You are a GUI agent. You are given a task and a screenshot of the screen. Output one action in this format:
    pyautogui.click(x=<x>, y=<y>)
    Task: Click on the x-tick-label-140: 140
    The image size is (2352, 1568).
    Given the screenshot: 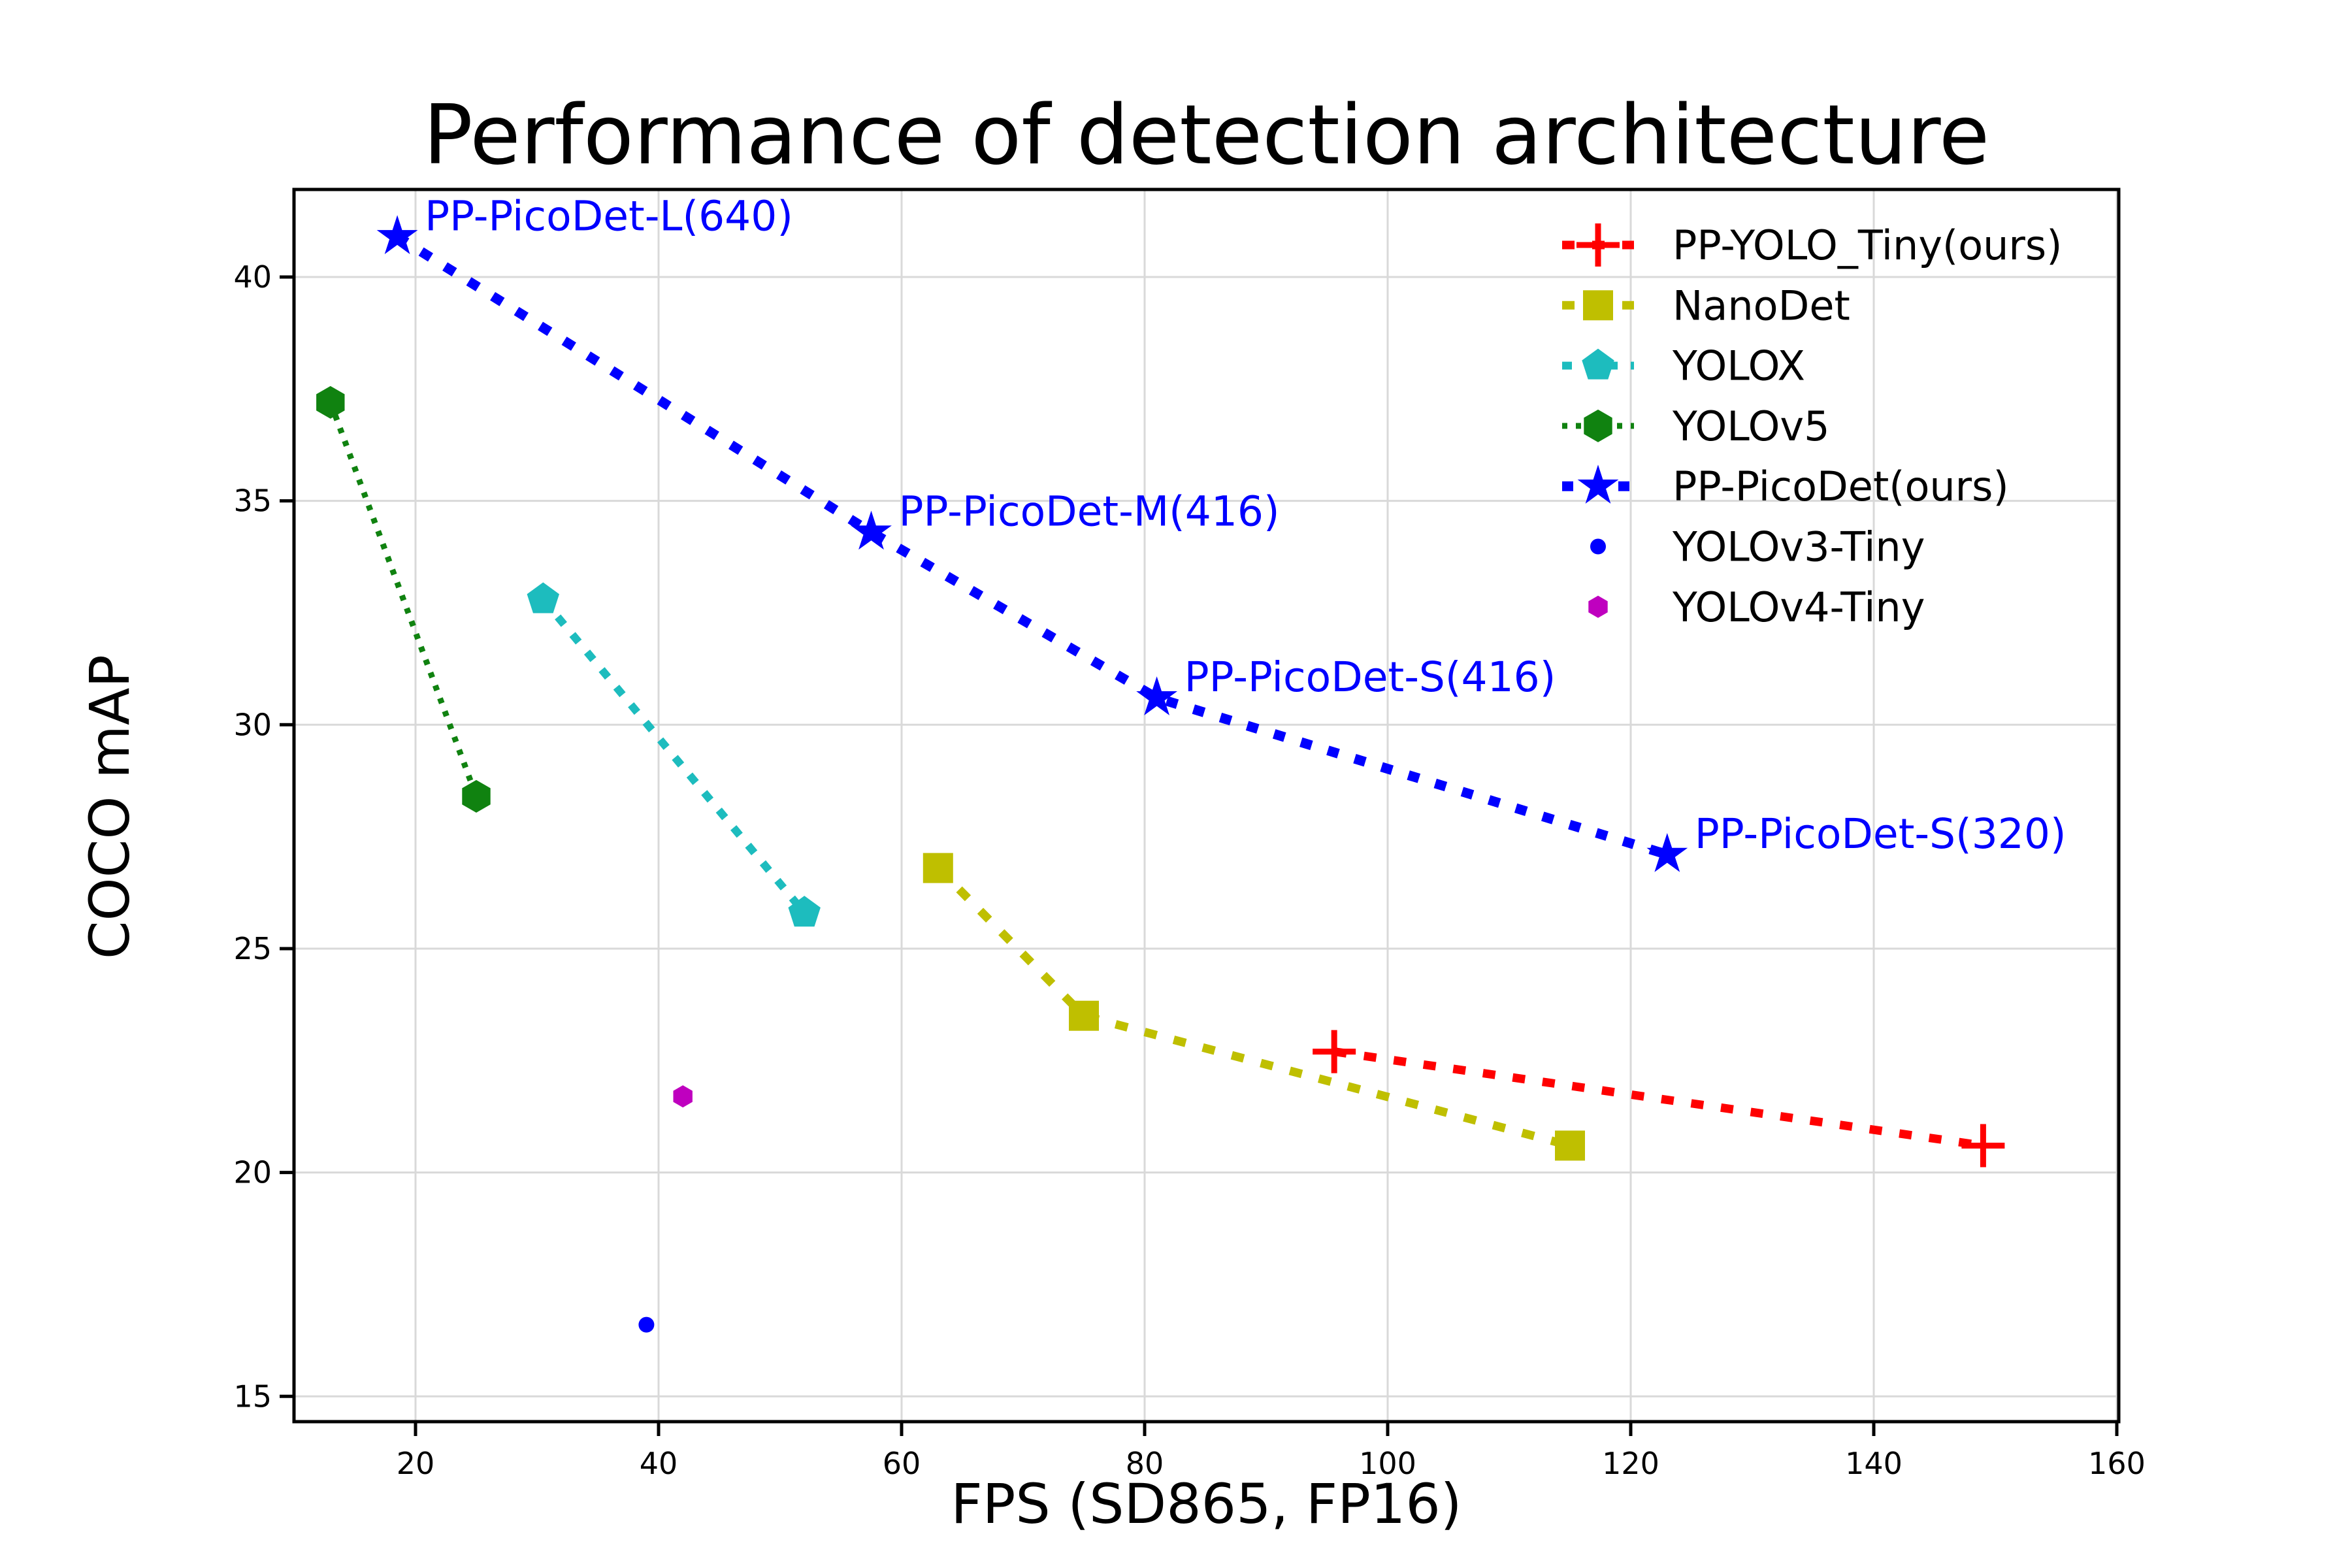 What is the action you would take?
    pyautogui.click(x=1874, y=1463)
    